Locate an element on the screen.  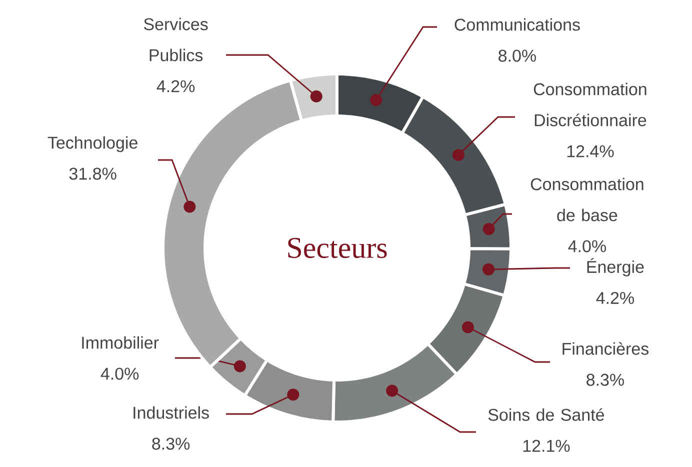
slice-label: Technologie is located at coordinates (93, 144).